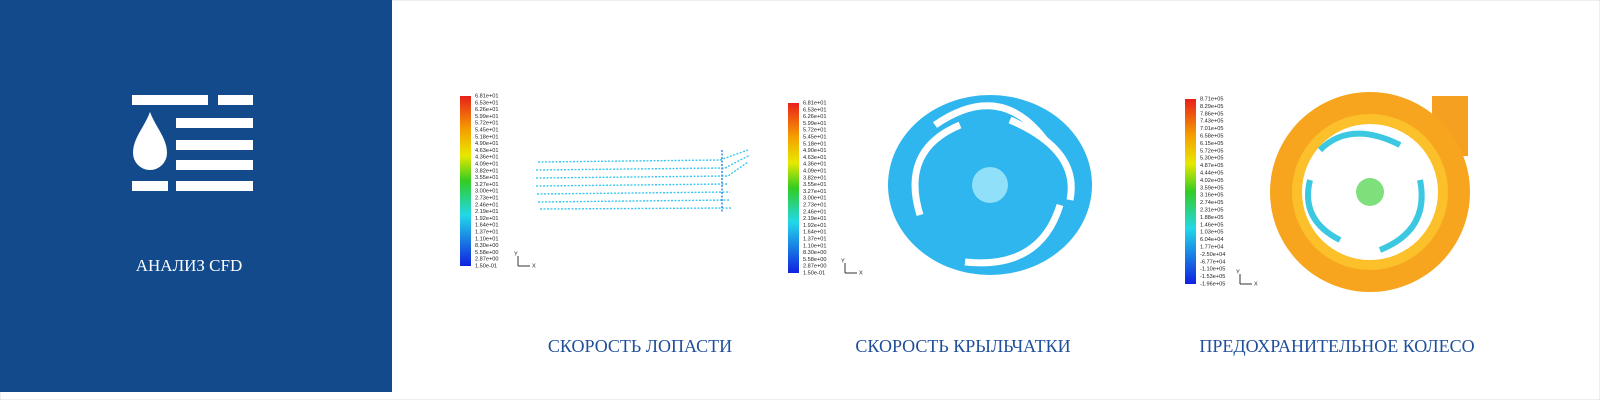  What do you see at coordinates (640, 346) in the screenshot?
I see `panel-caption: СКОРОСТЬ ЛОПАСТИ` at bounding box center [640, 346].